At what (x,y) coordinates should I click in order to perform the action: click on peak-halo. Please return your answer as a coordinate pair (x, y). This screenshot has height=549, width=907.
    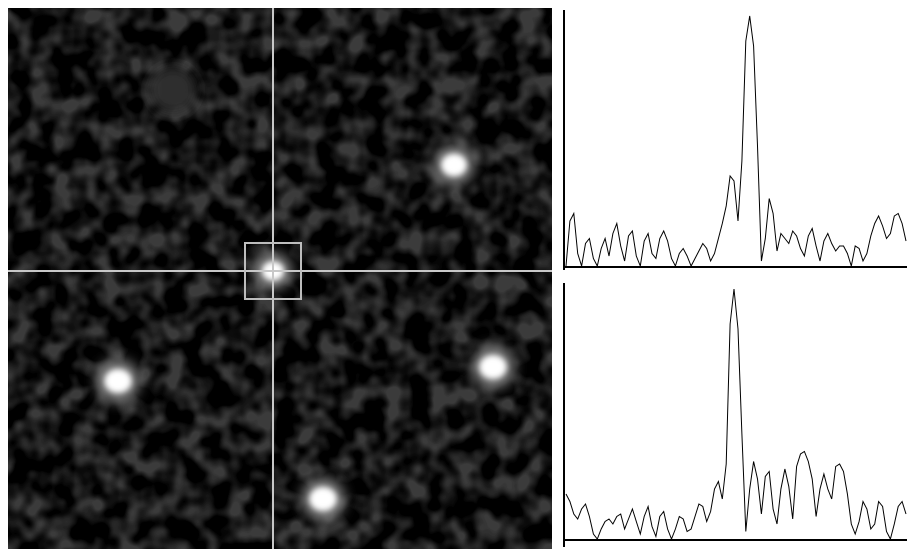
    Looking at the image, I should click on (173, 90).